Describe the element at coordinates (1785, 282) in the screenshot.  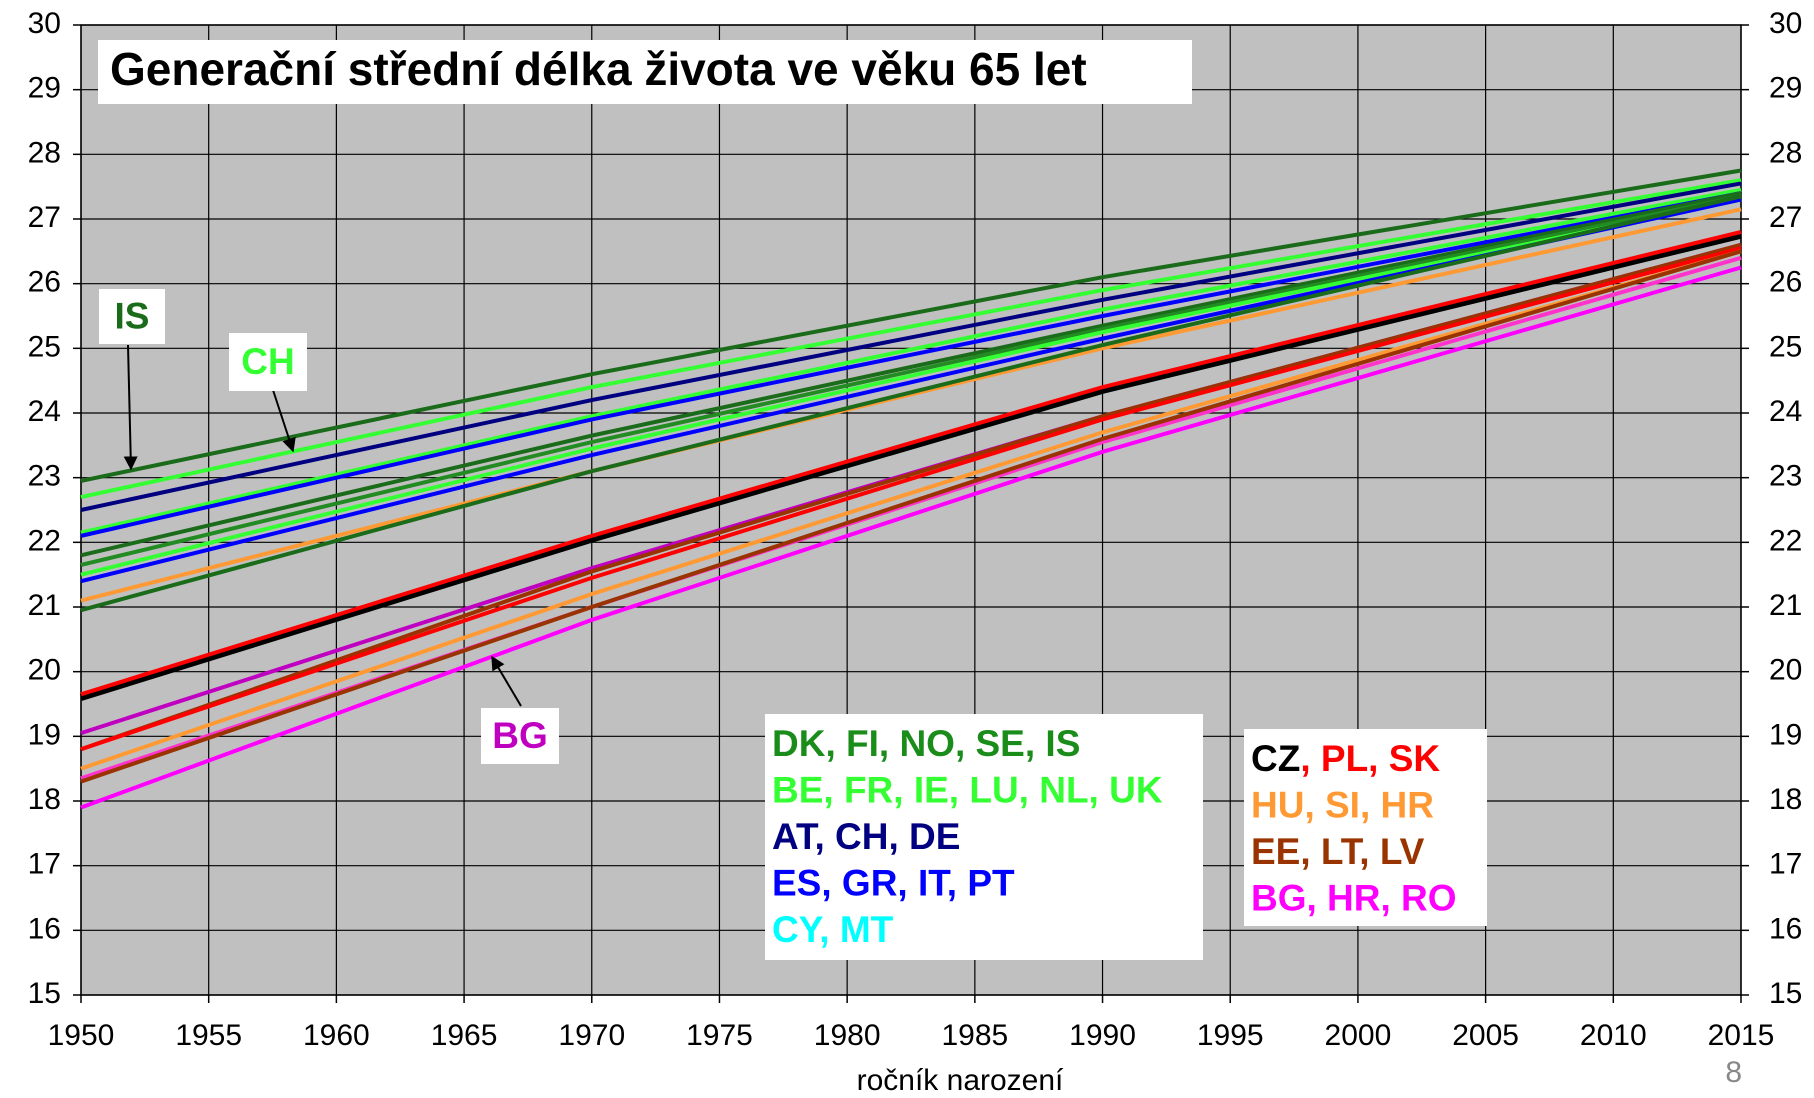
I see `y2-tick-label: 26` at that location.